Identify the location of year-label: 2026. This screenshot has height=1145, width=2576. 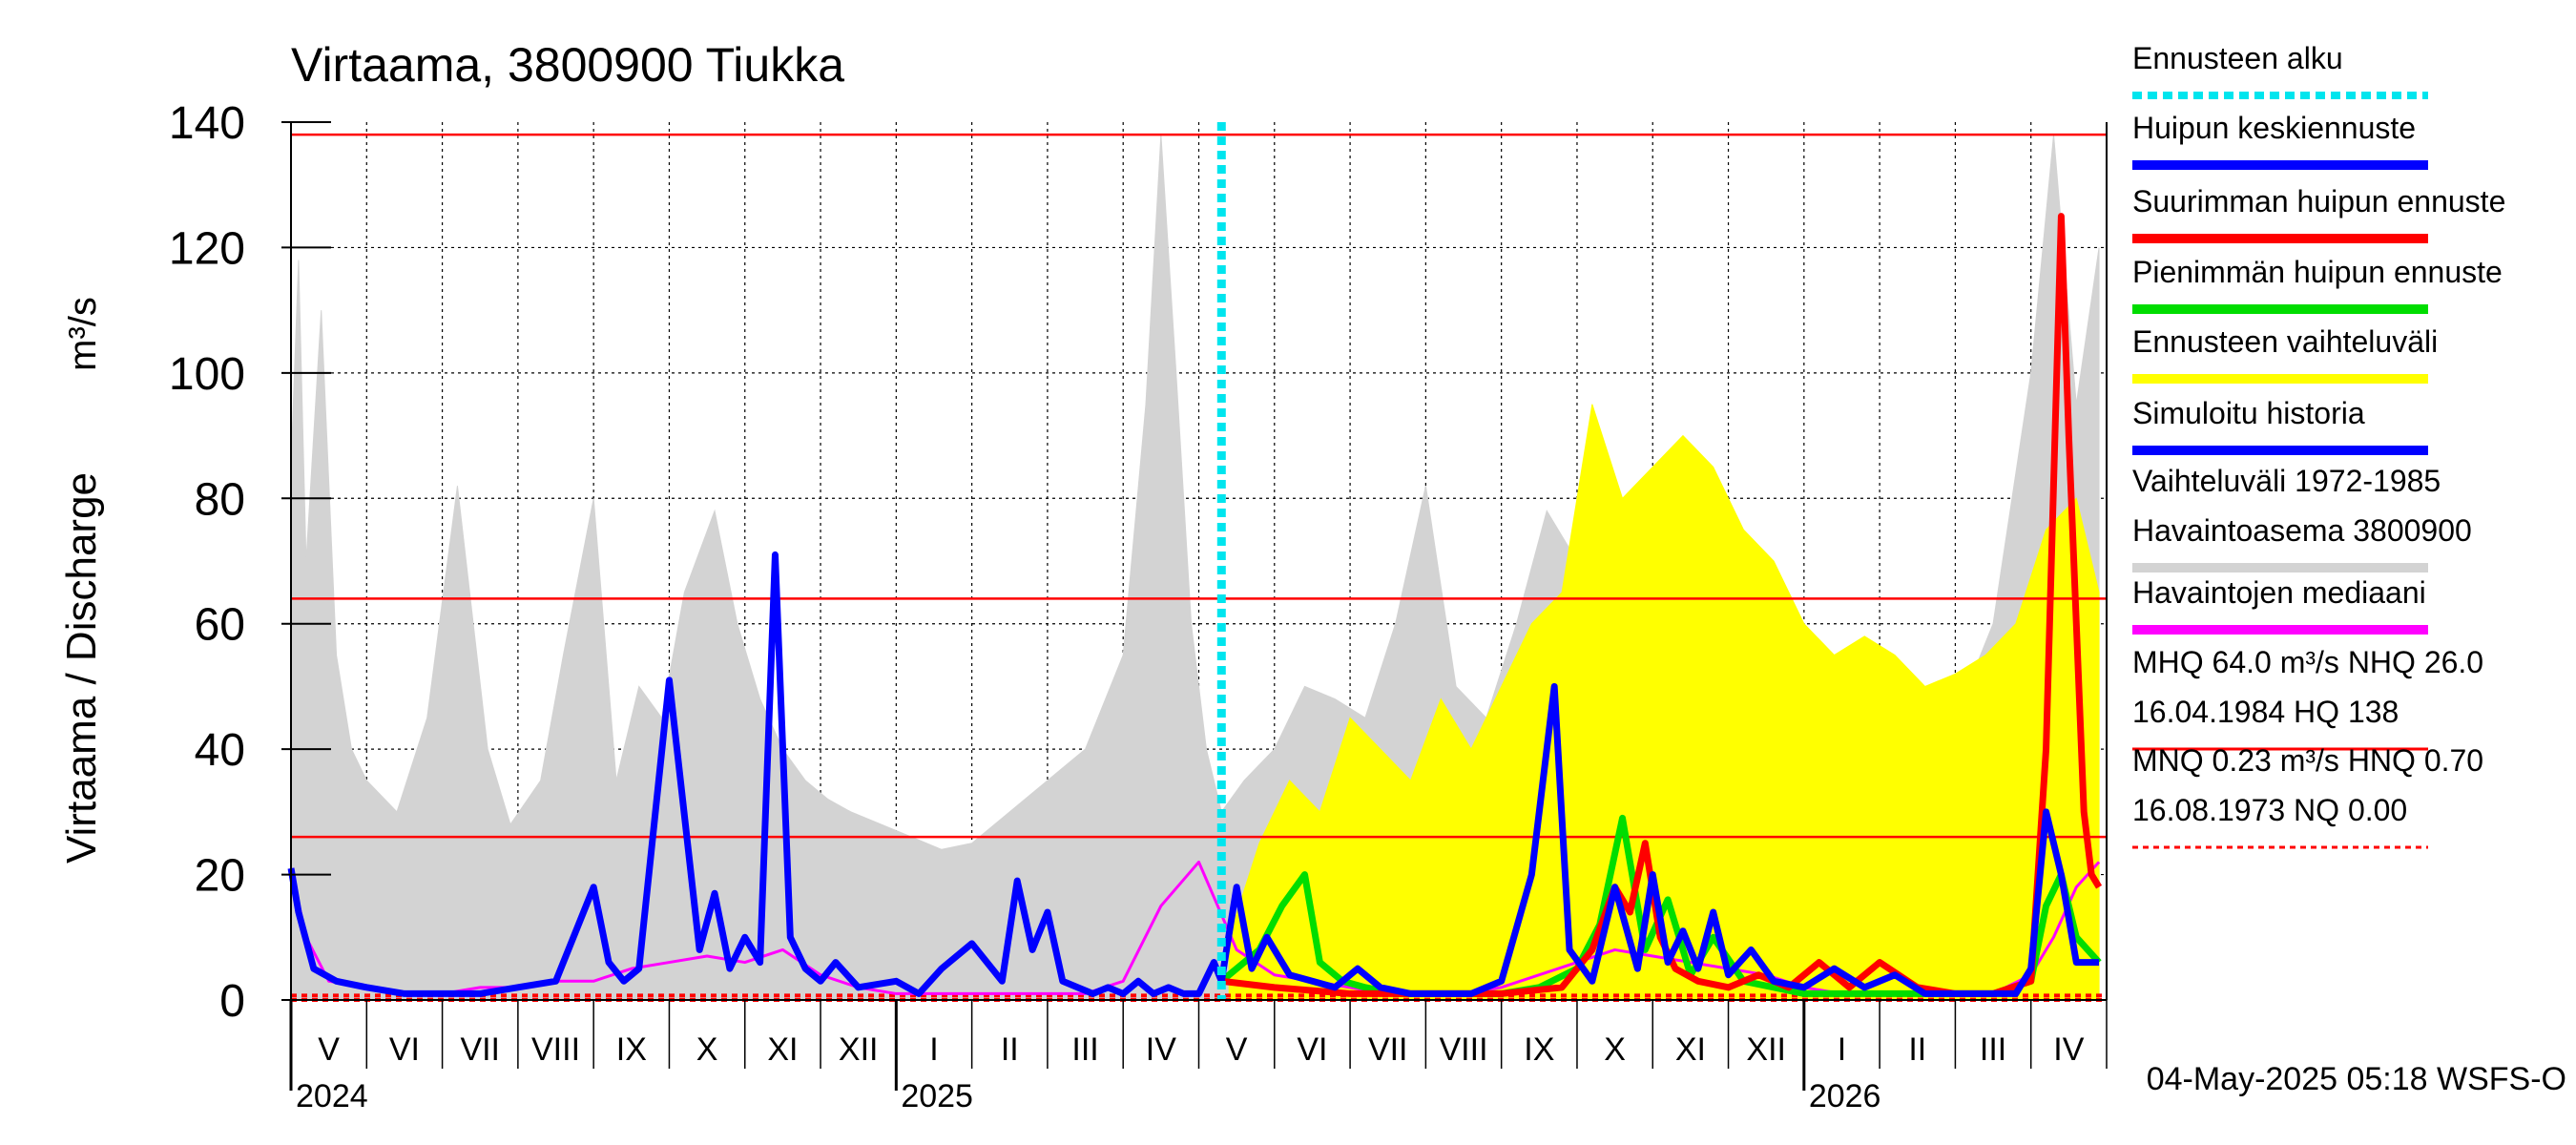
(1845, 1096).